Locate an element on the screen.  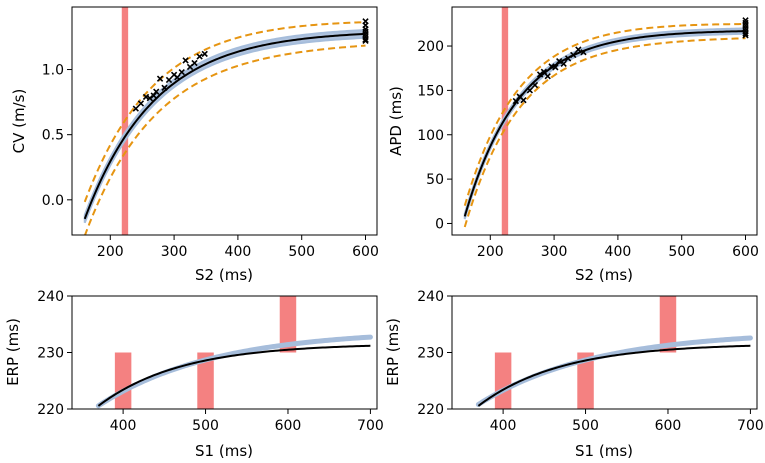
erp-left-x-tick-label: 600 is located at coordinates (288, 426).